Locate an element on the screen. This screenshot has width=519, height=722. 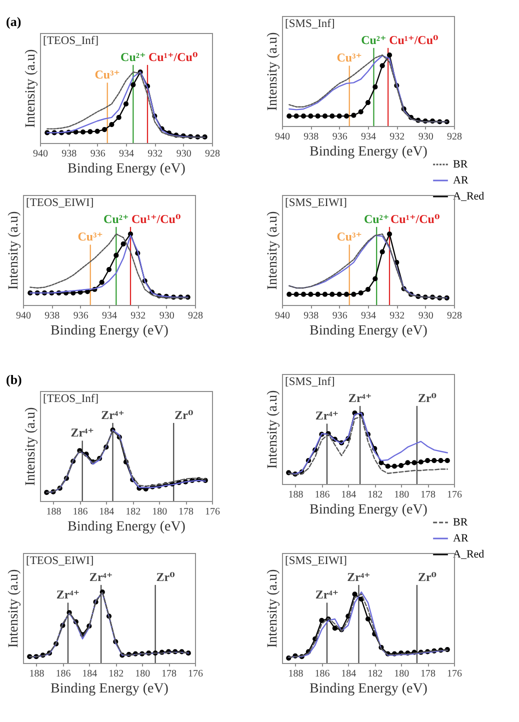
chart-title: [TEOS_EIWI] is located at coordinates (60, 203).